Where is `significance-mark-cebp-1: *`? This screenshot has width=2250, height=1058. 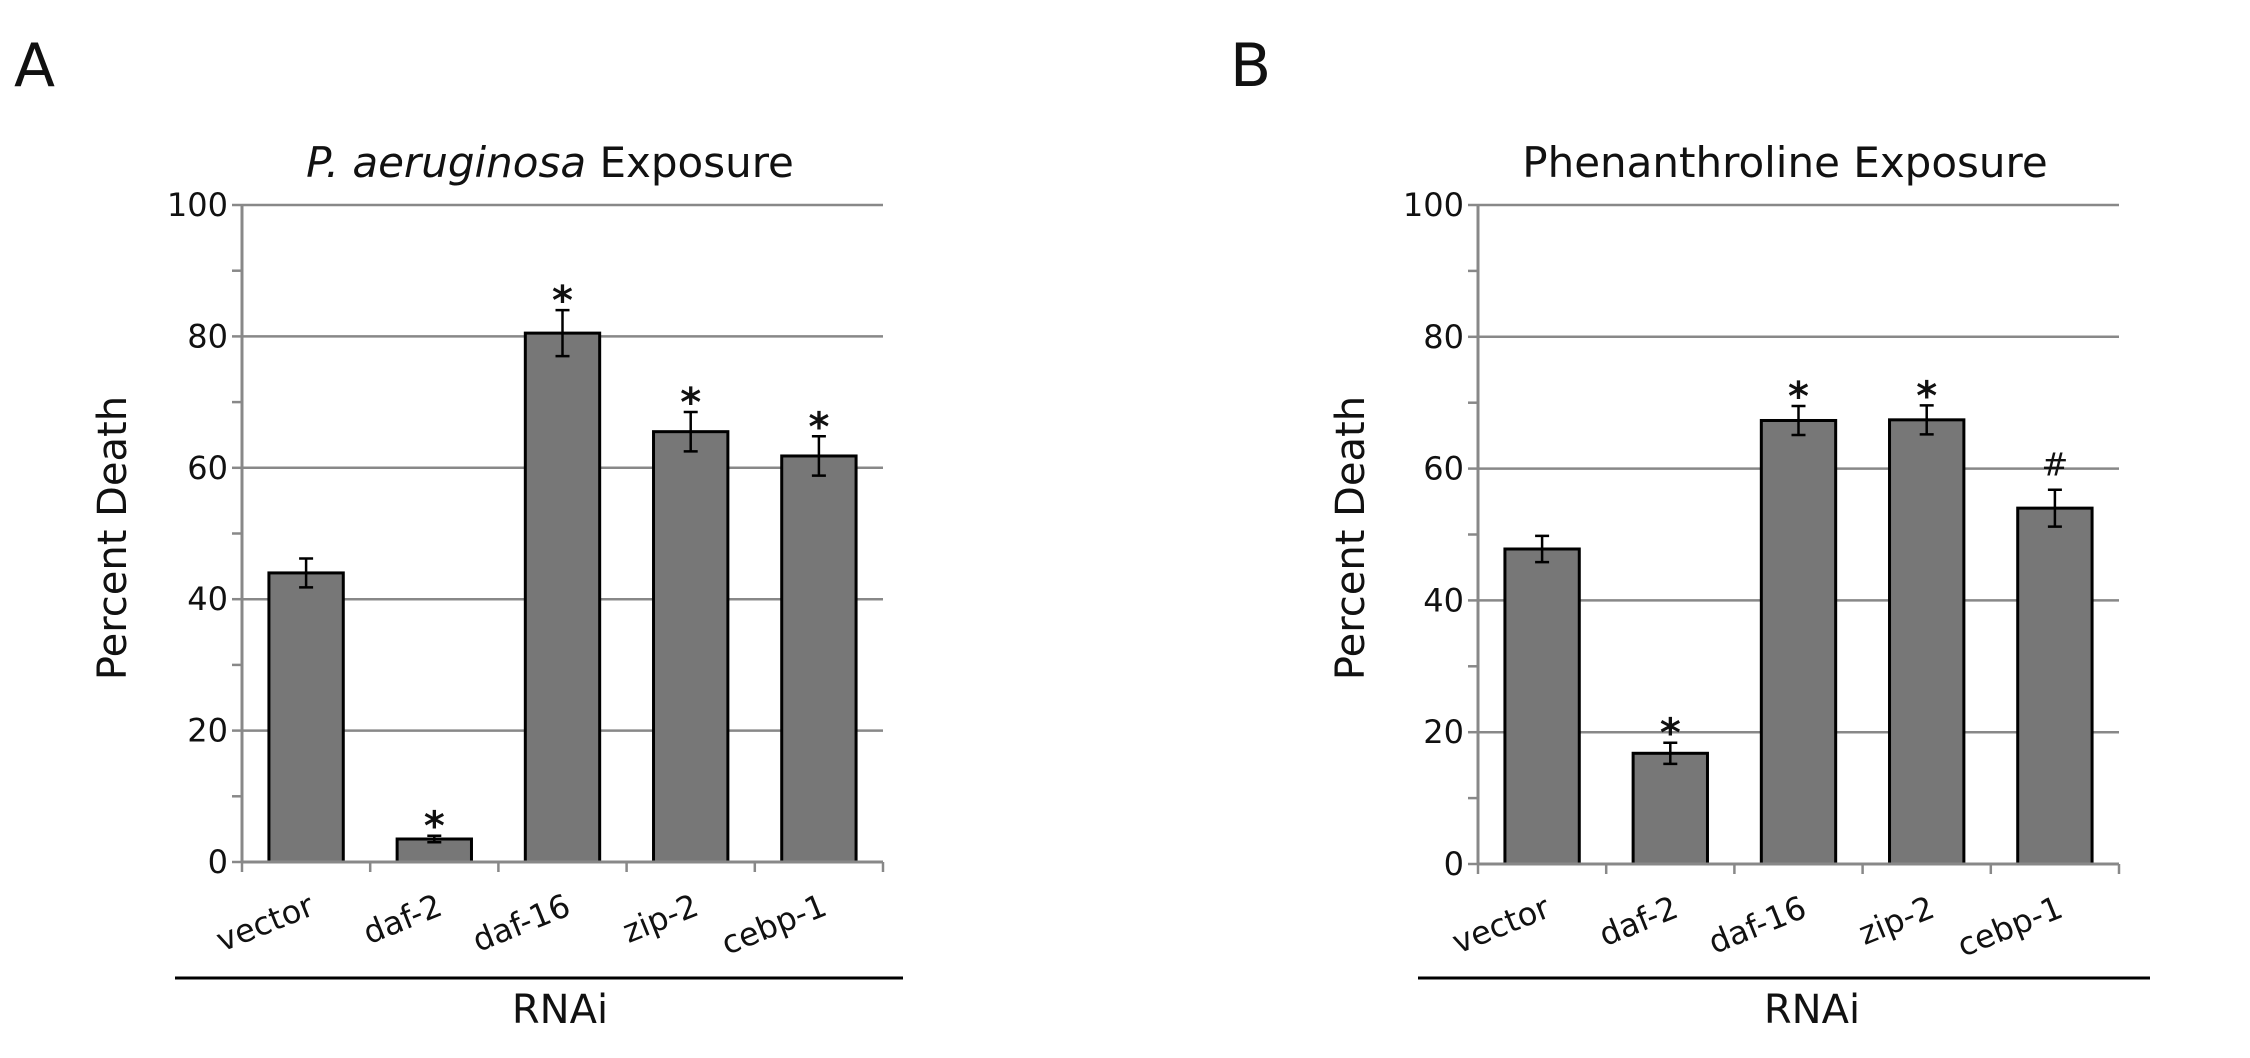 significance-mark-cebp-1: * is located at coordinates (818, 427).